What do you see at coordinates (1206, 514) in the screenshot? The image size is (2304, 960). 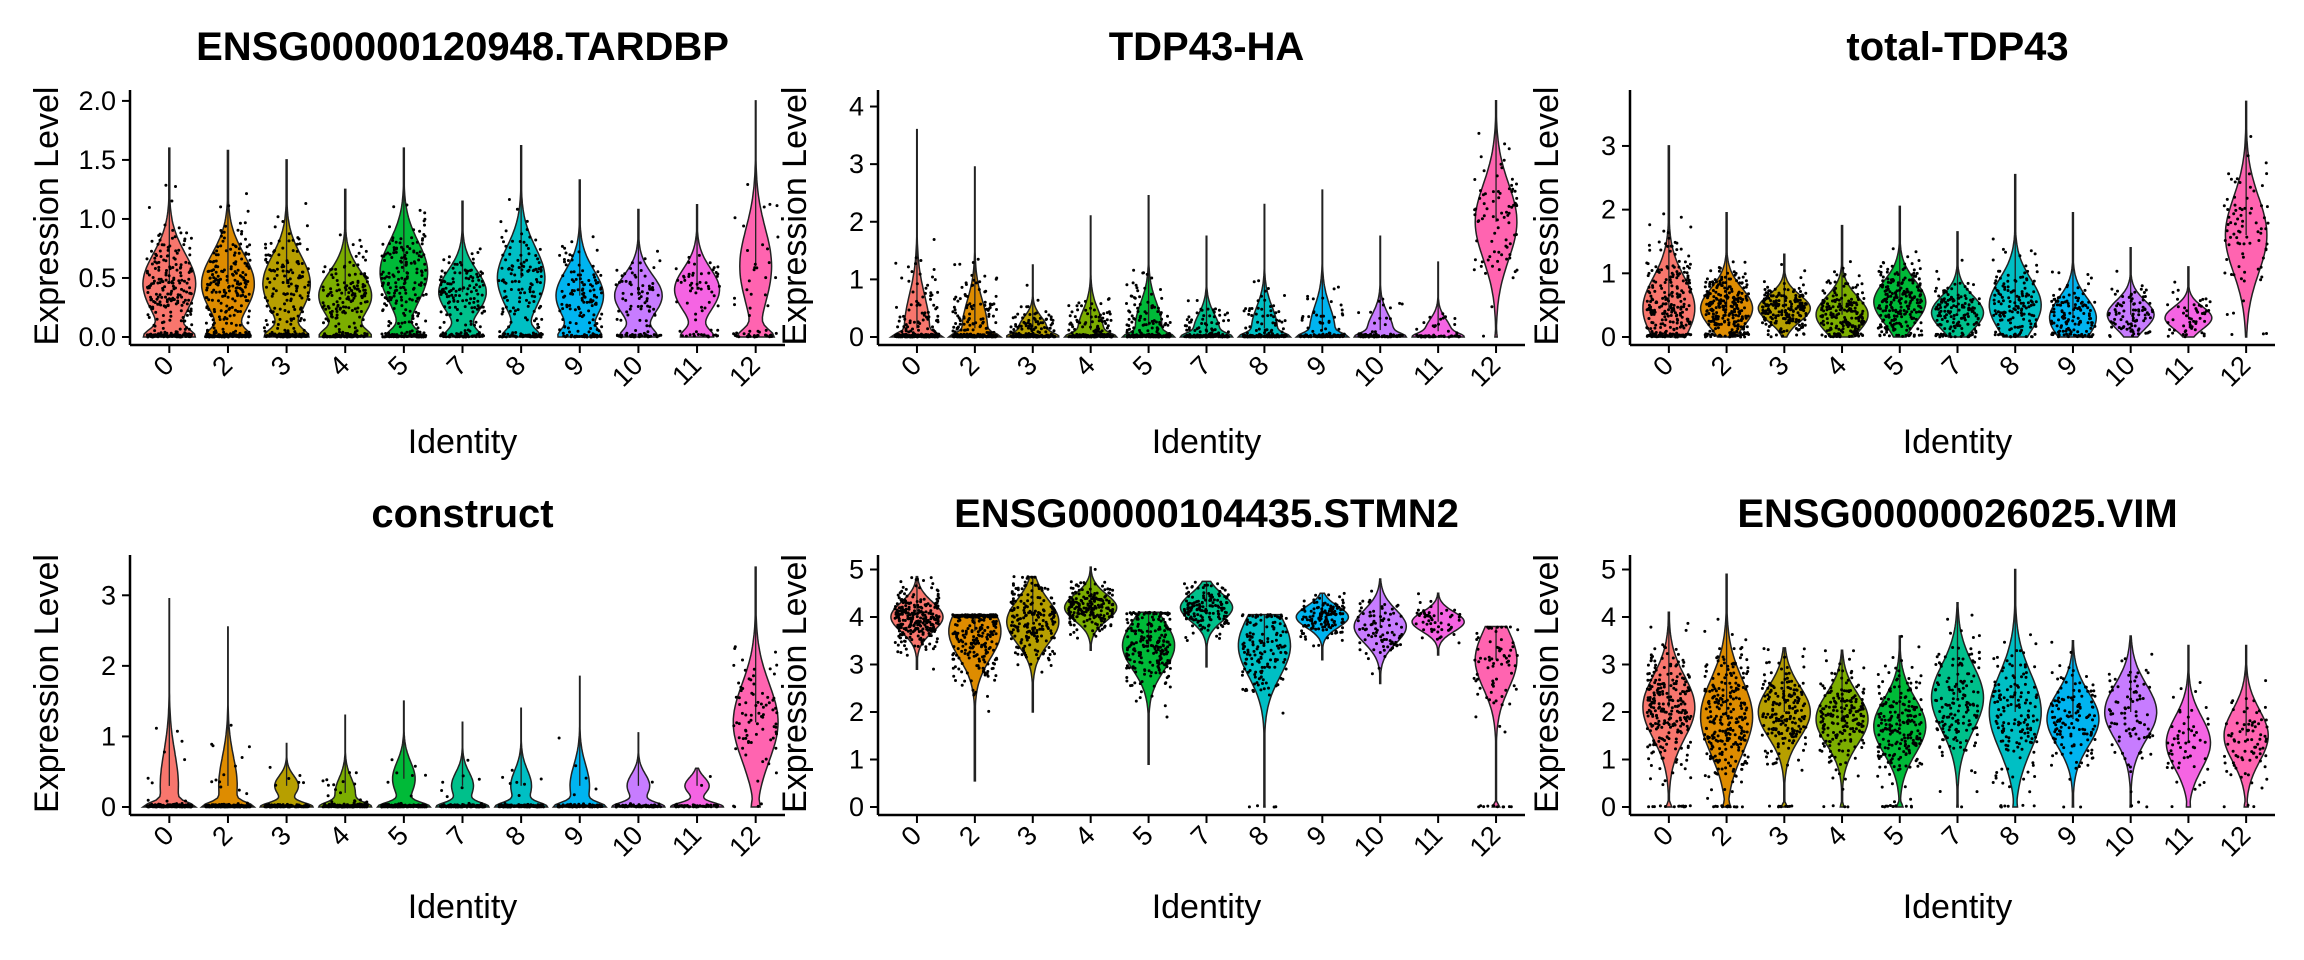 I see `panel-title: ENSG00000104435.STMN2` at bounding box center [1206, 514].